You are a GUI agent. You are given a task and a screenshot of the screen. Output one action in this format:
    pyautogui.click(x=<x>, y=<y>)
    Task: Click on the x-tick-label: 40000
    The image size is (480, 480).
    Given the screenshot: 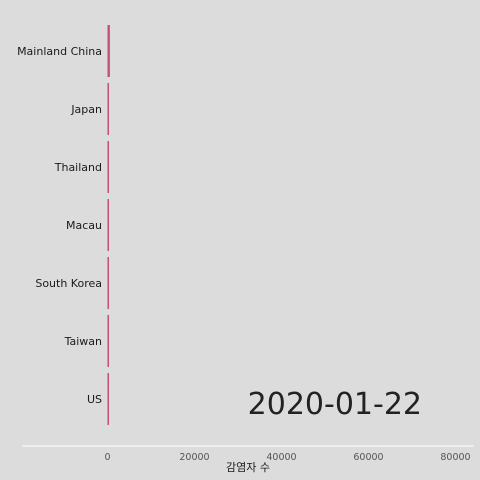 What is the action you would take?
    pyautogui.click(x=281, y=457)
    